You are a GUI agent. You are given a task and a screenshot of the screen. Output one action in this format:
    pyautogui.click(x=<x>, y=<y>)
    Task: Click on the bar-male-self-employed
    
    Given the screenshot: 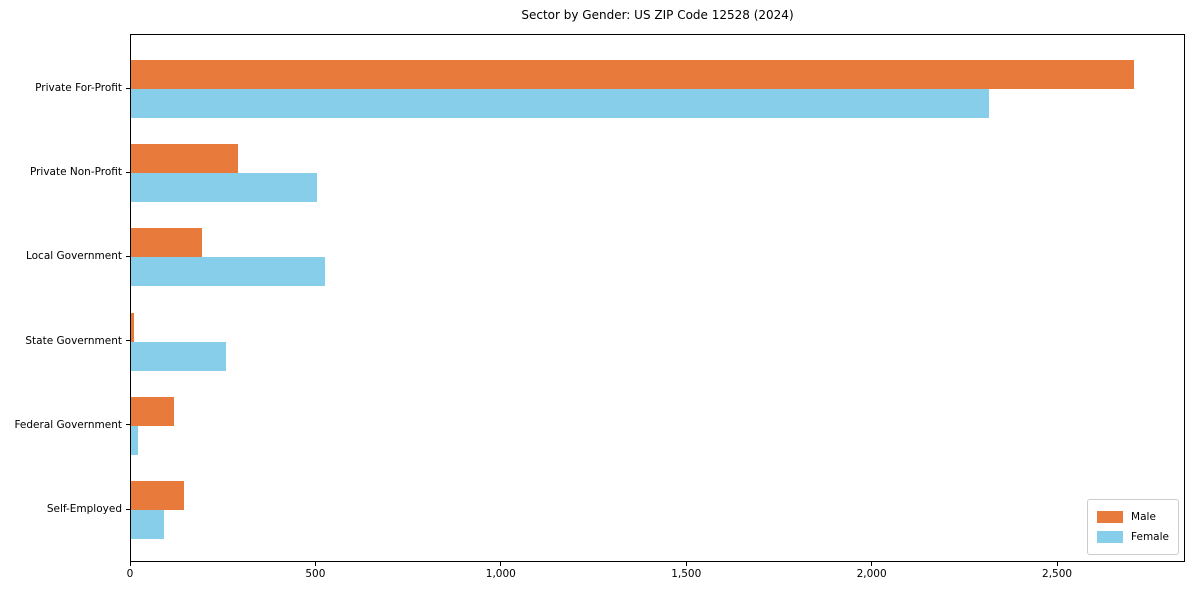 What is the action you would take?
    pyautogui.click(x=157, y=495)
    